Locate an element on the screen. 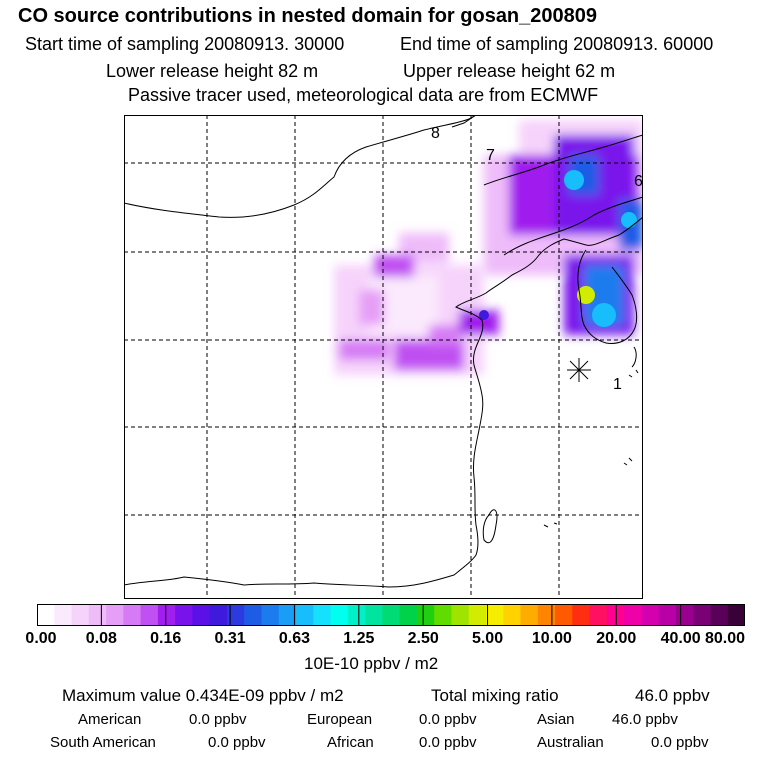 The image size is (768, 768). colorbar is located at coordinates (391, 615).